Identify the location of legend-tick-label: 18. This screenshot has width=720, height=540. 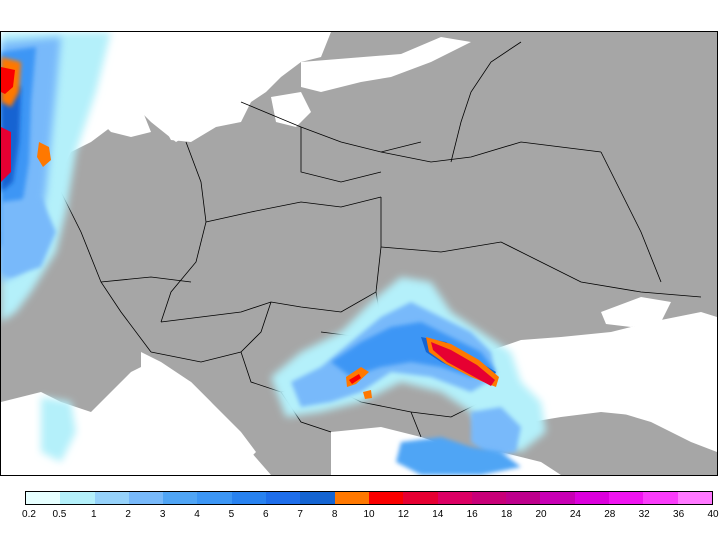
(507, 514).